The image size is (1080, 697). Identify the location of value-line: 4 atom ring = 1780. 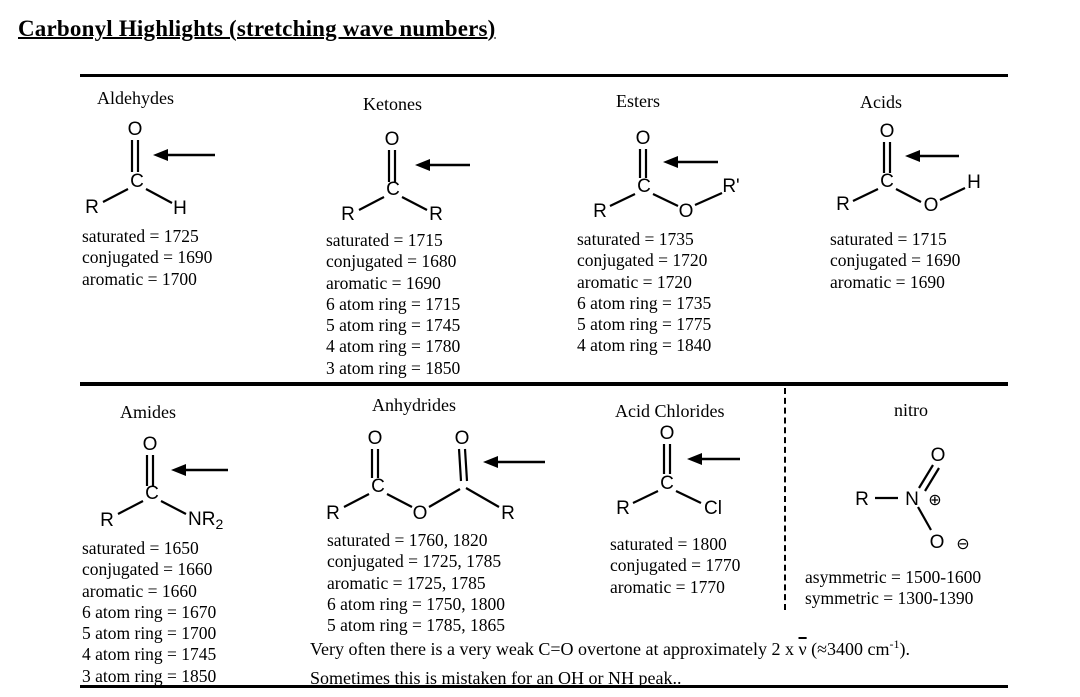
(393, 346).